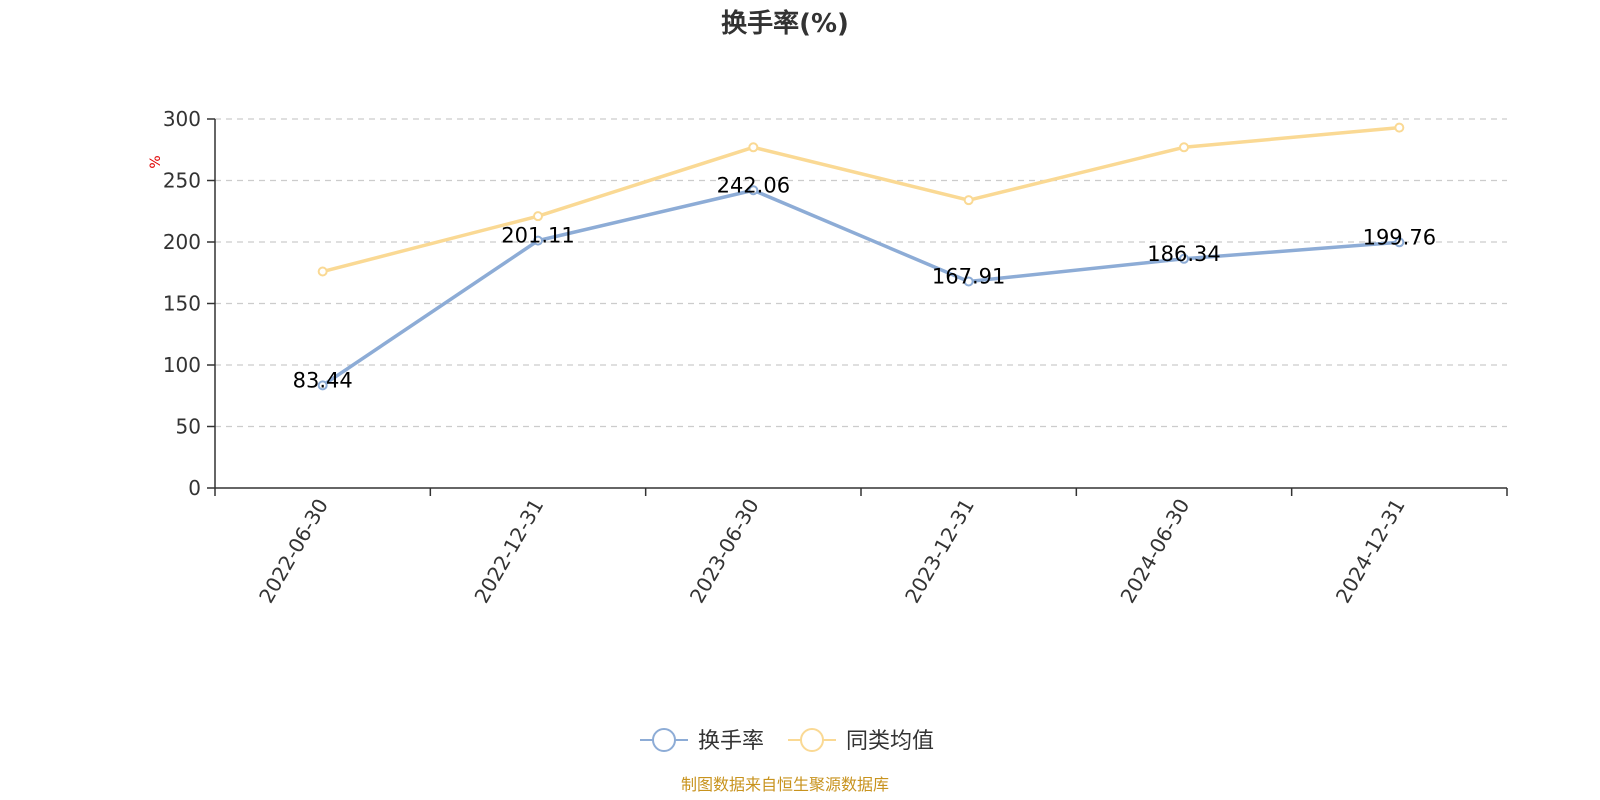  I want to click on data-label: 186.34, so click(1183, 254).